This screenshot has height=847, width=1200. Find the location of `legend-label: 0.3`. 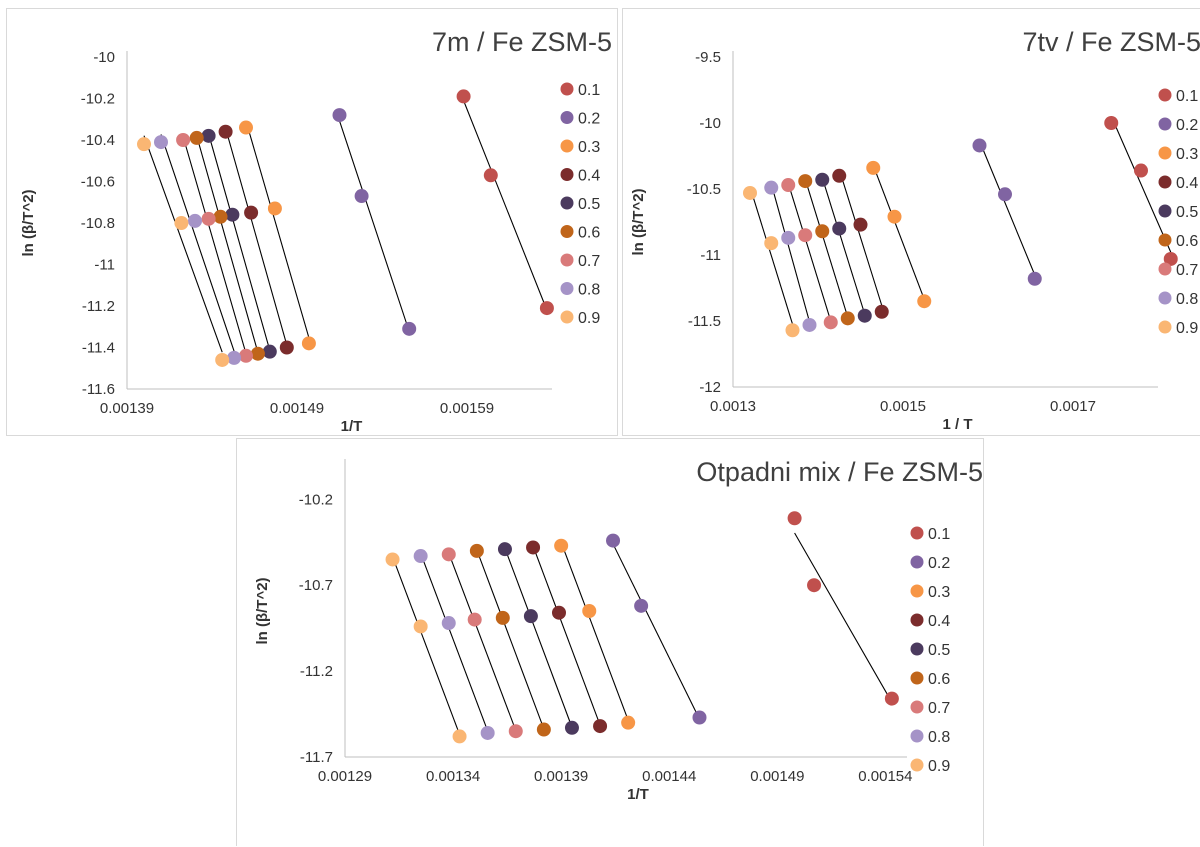

legend-label: 0.3 is located at coordinates (1187, 154).